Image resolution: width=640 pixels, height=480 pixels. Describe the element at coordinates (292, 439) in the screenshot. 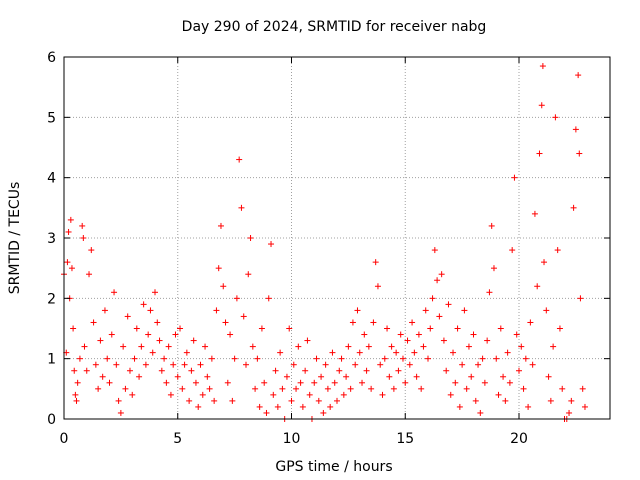

I see `x-tick-label: 10` at that location.